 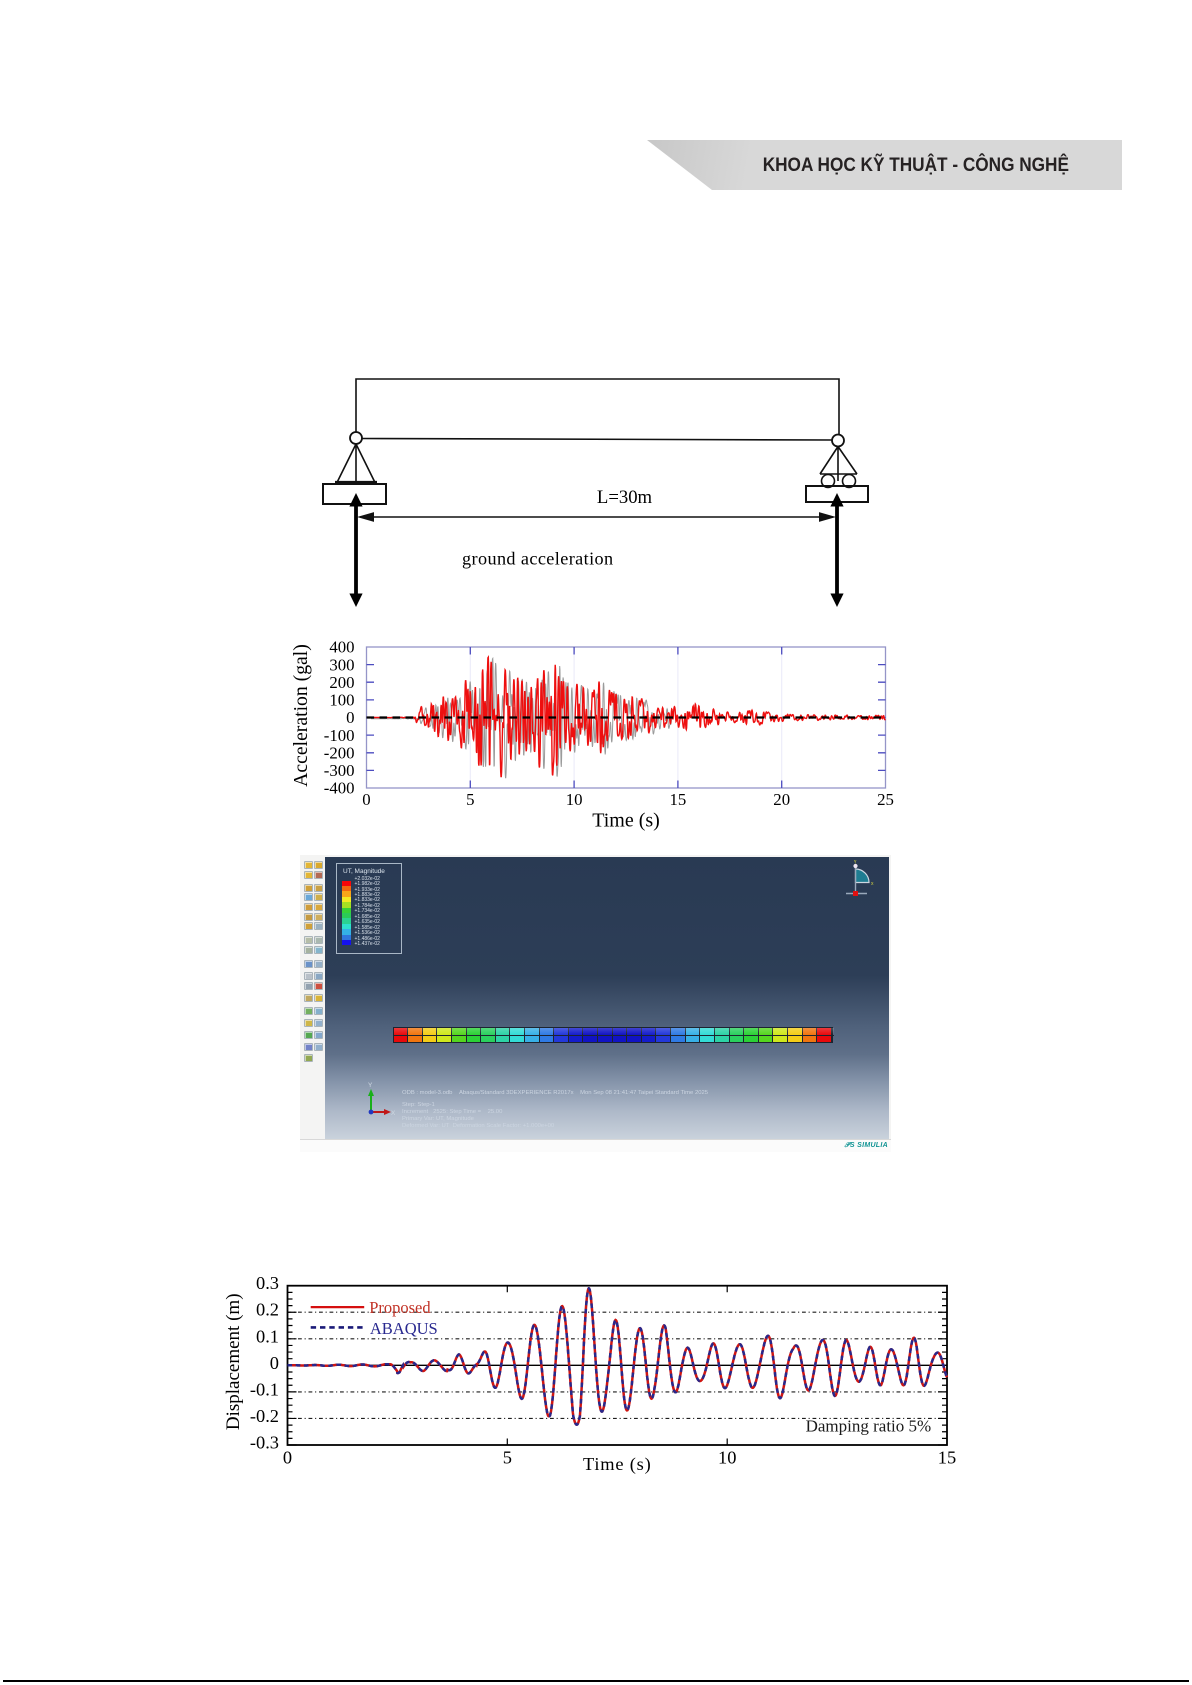 What do you see at coordinates (400, 1307) in the screenshot?
I see `svg-text: Proposed` at bounding box center [400, 1307].